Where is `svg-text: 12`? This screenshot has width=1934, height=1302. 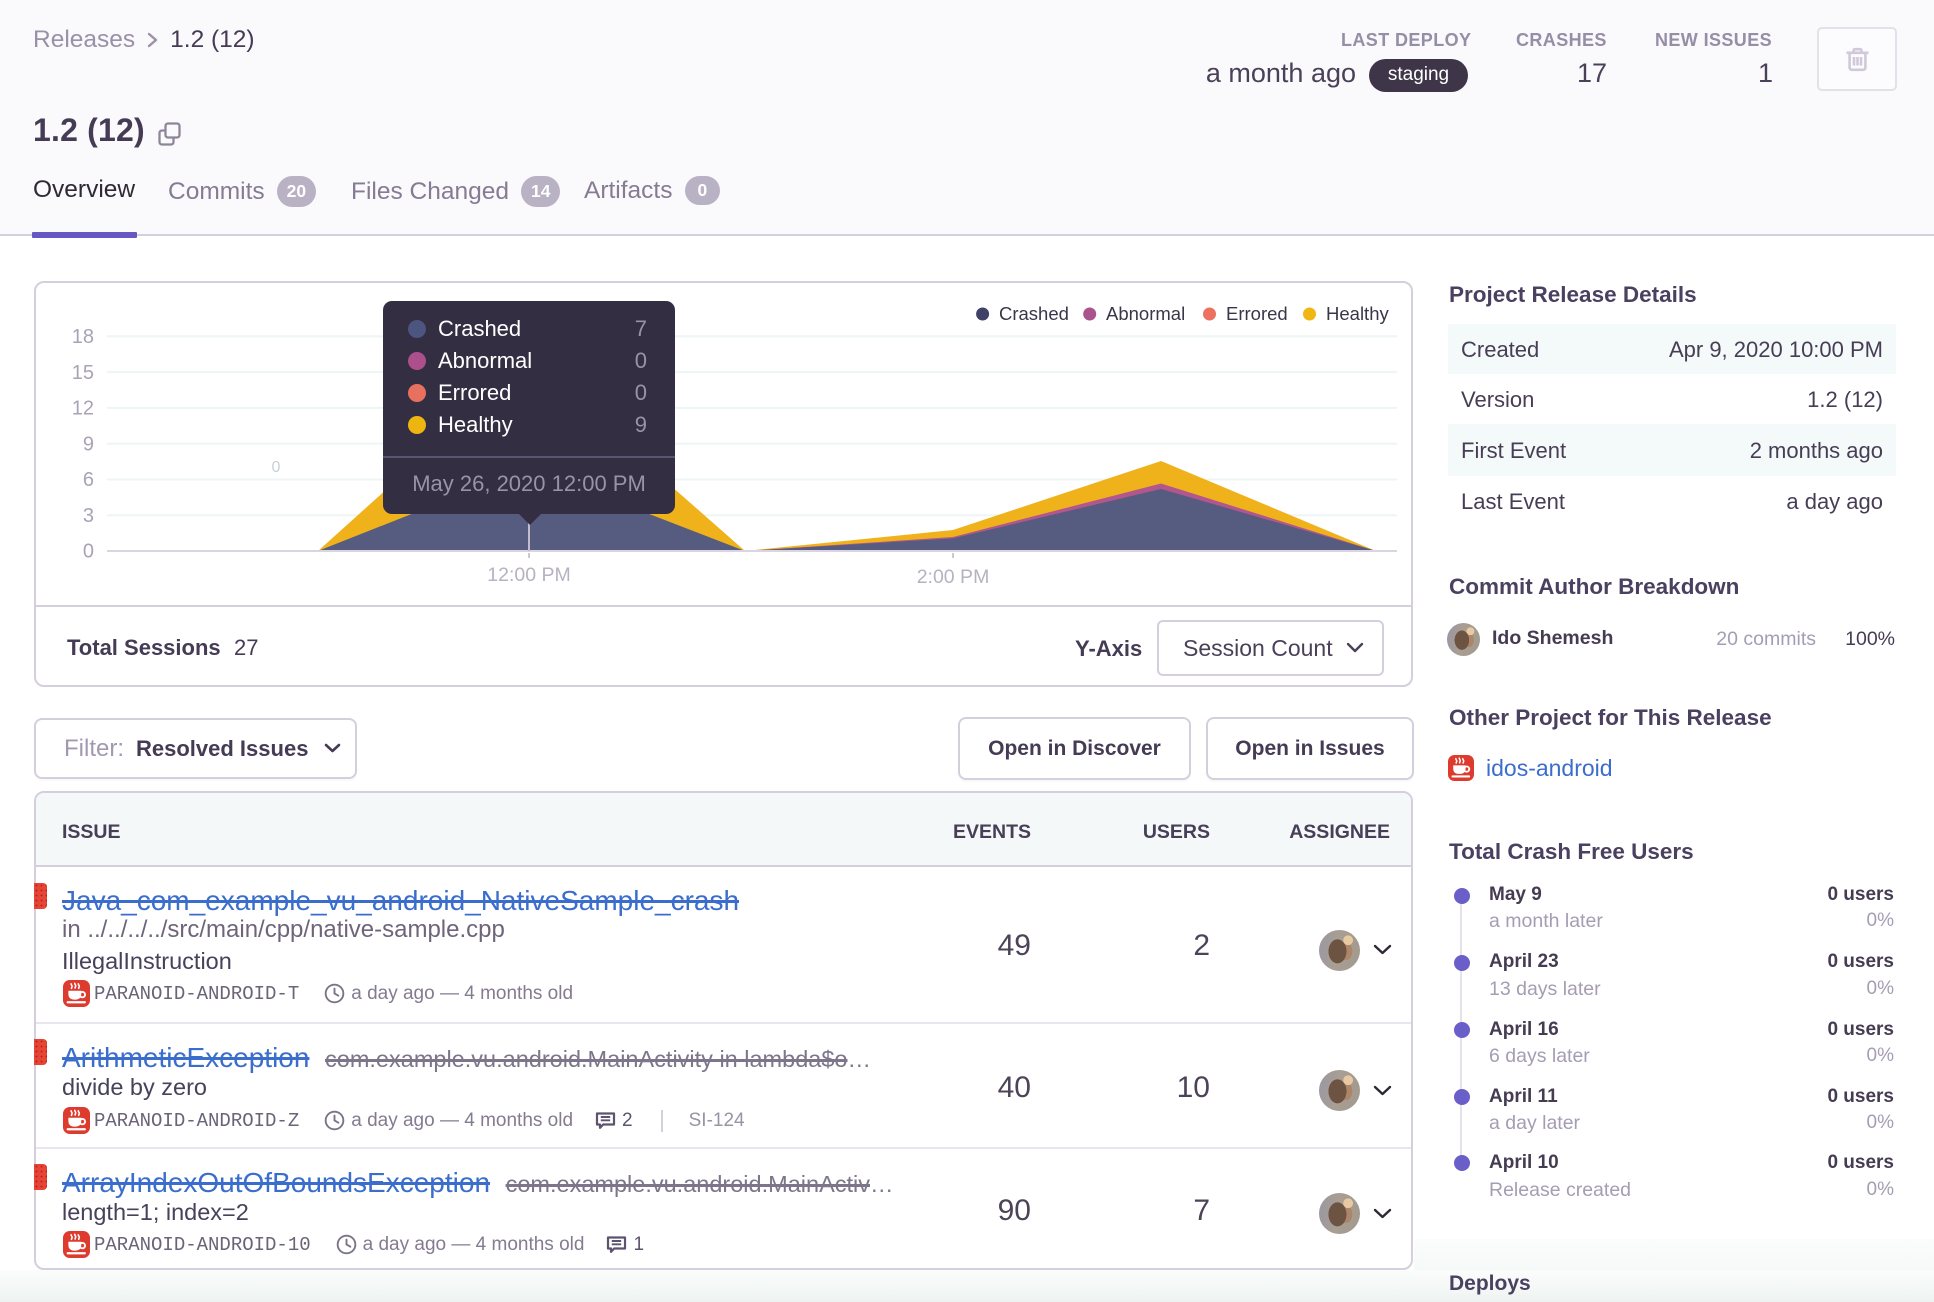 svg-text: 12 is located at coordinates (83, 409).